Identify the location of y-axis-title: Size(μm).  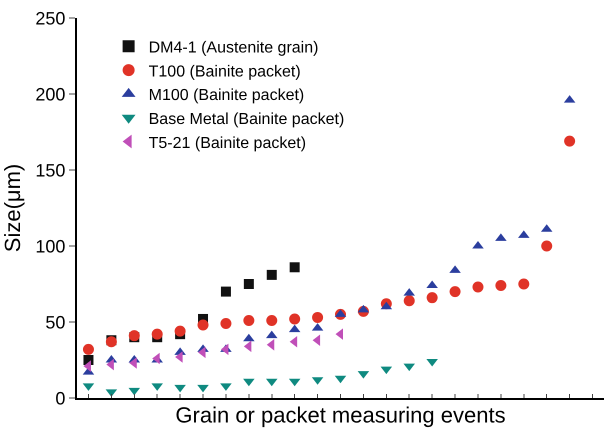
(12, 208).